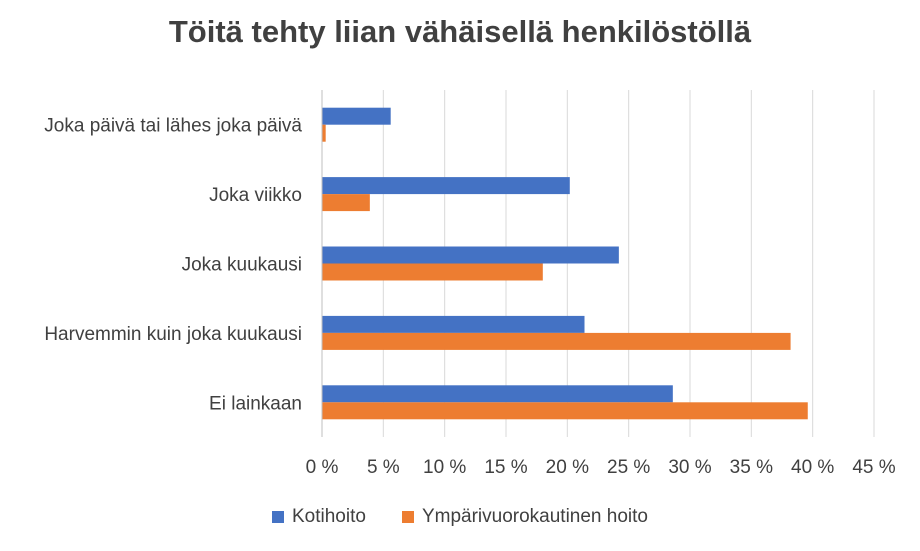 The height and width of the screenshot is (551, 920). What do you see at coordinates (628, 467) in the screenshot?
I see `x-tick-label: 25 %` at bounding box center [628, 467].